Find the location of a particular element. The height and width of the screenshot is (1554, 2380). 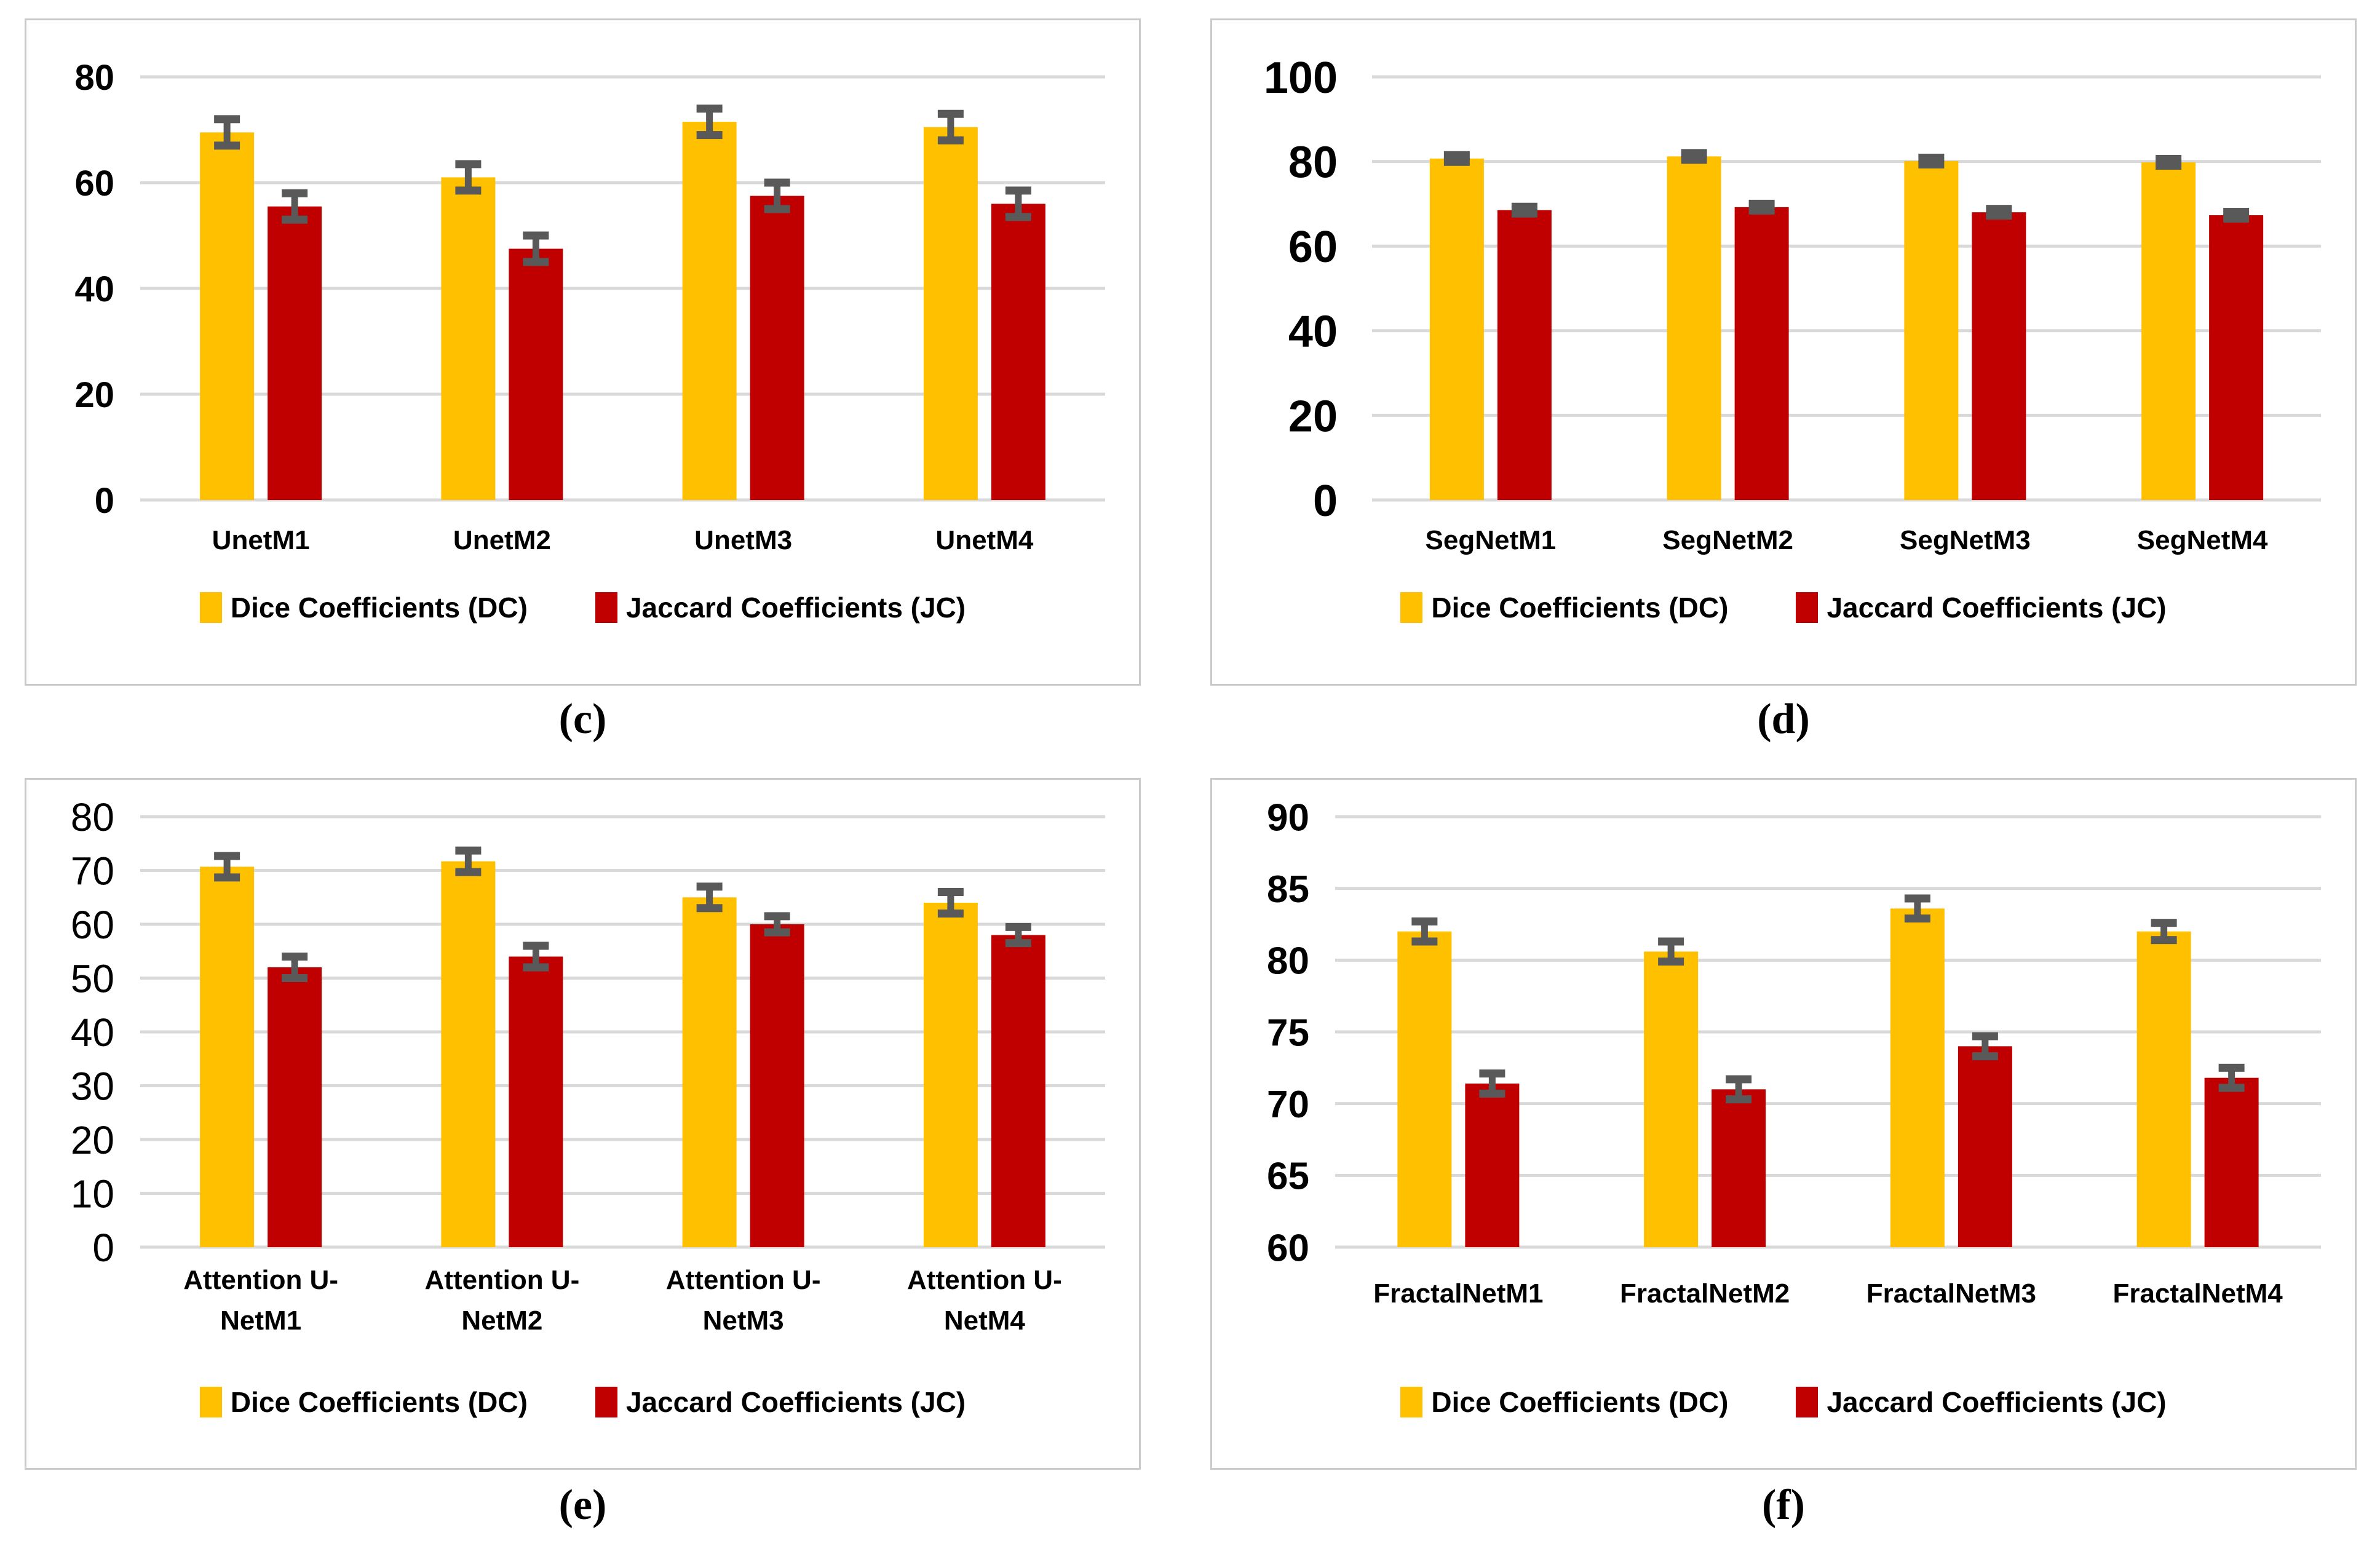

y-axis-tick-label: 90 is located at coordinates (1288, 817).